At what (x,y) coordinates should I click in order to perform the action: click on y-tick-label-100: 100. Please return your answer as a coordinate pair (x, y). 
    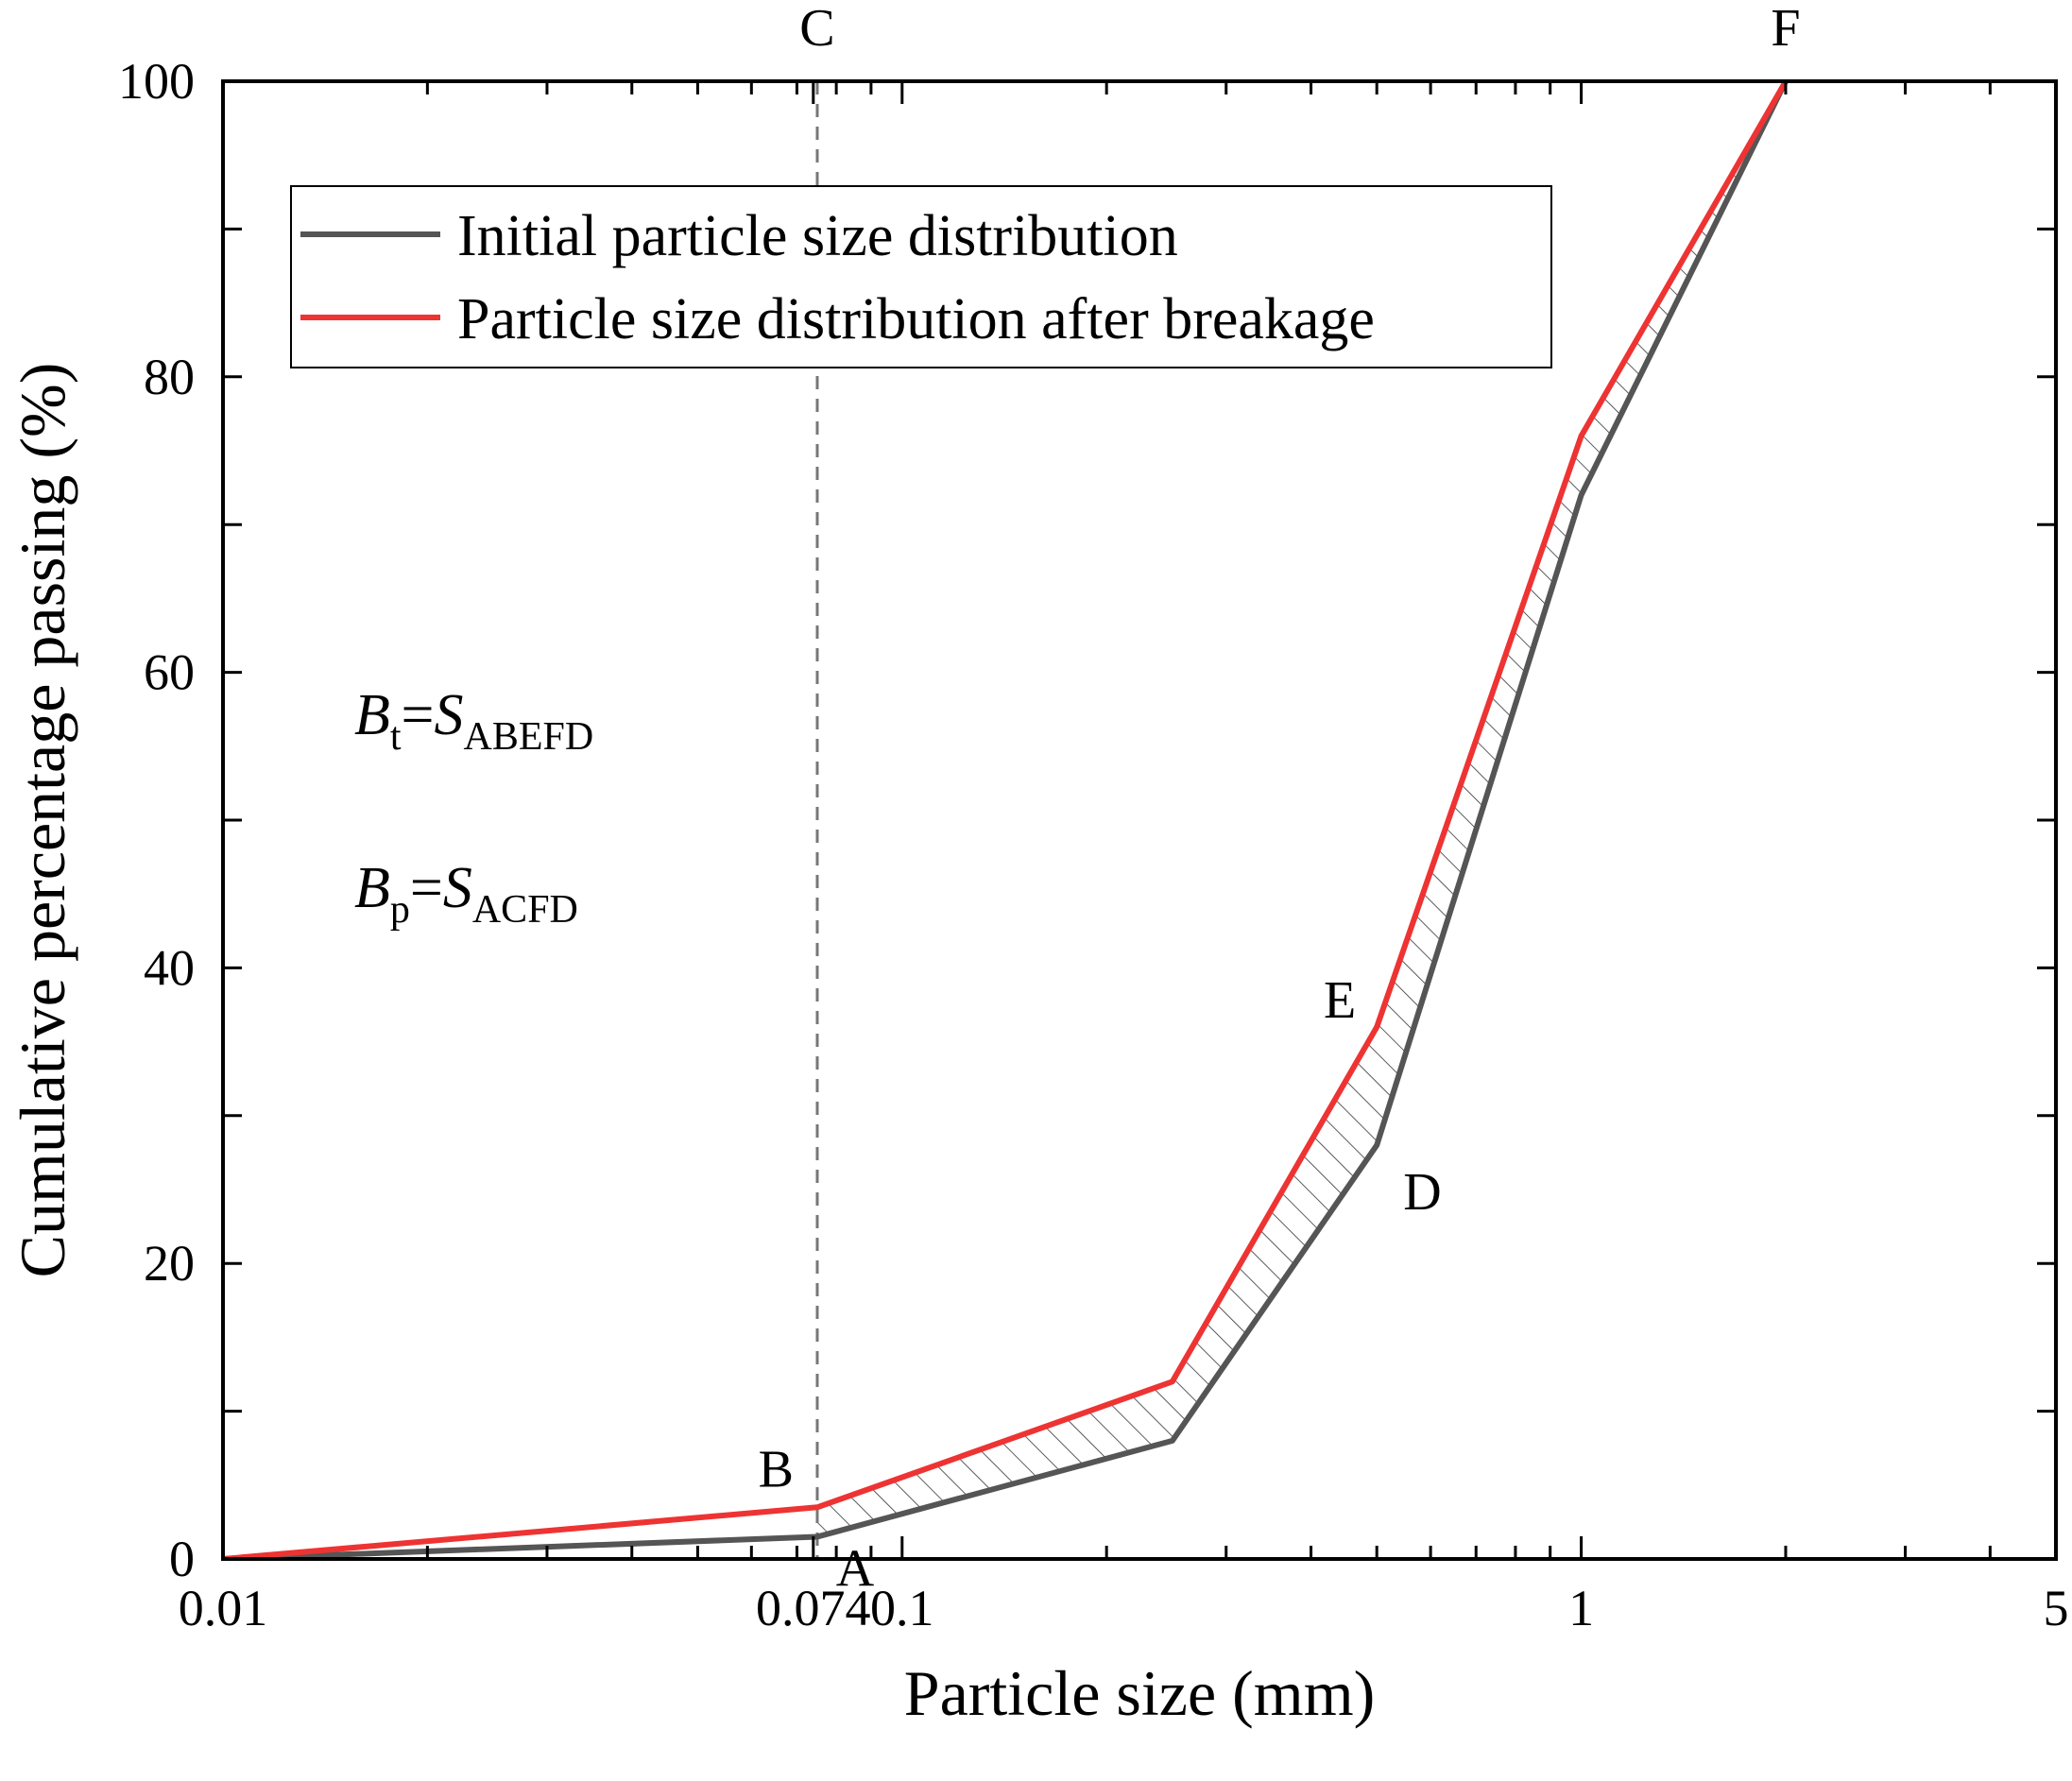
    Looking at the image, I should click on (156, 81).